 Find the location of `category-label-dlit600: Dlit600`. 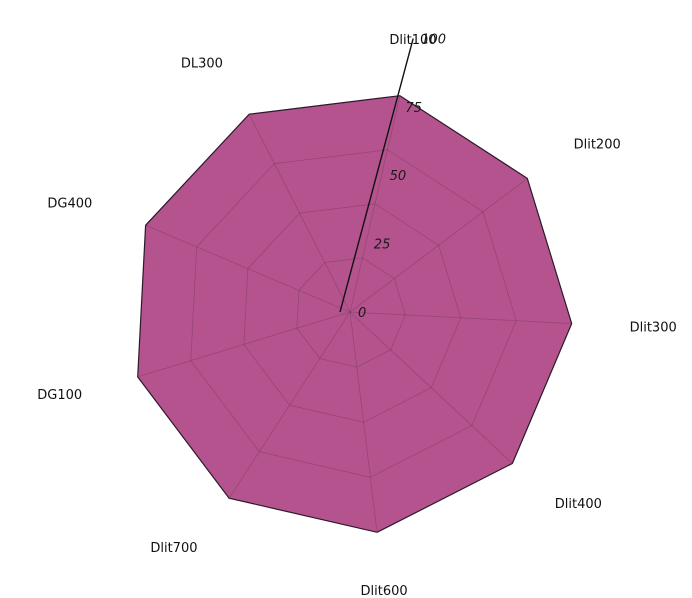

category-label-dlit600: Dlit600 is located at coordinates (384, 591).